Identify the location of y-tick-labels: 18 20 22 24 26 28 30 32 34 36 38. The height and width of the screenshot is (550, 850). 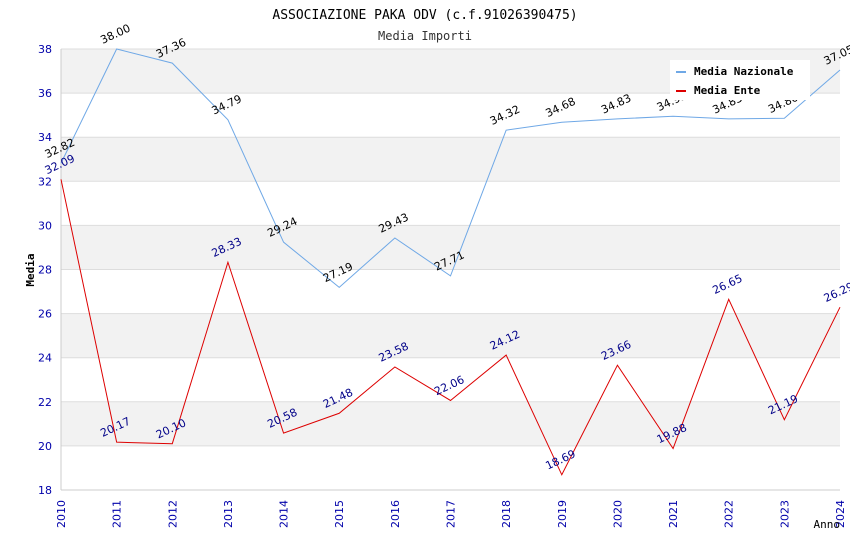
(45, 270).